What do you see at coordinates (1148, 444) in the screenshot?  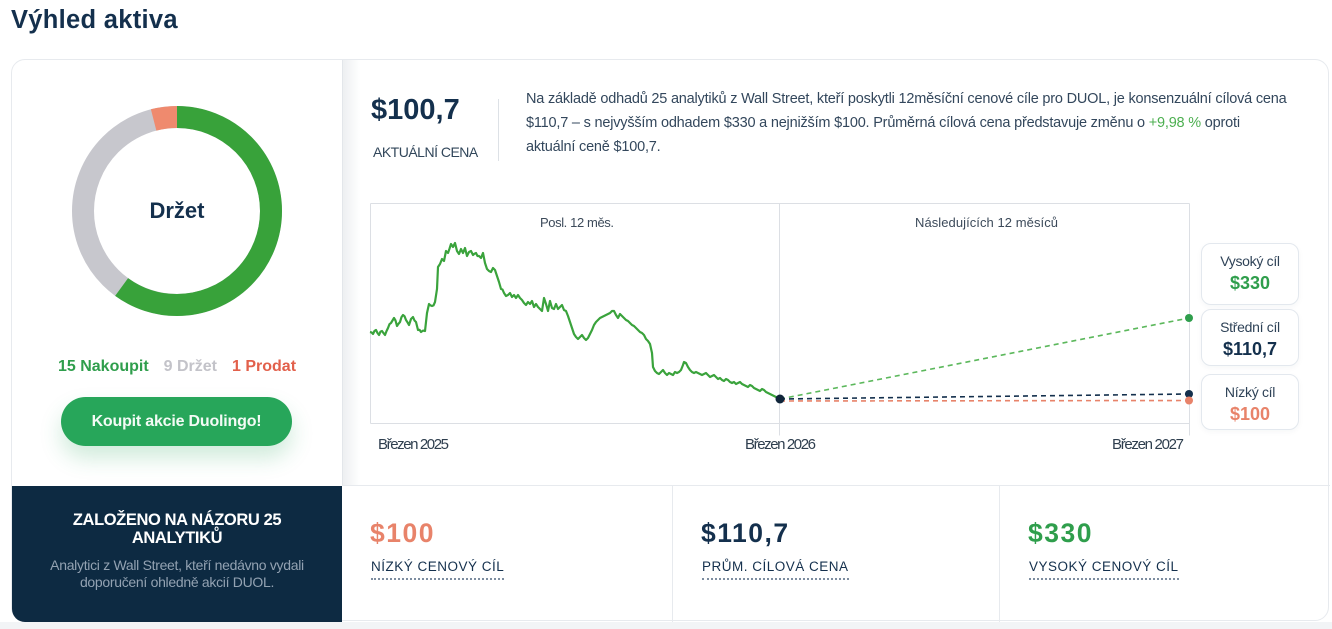 I see `svg-text: Březen 2027` at bounding box center [1148, 444].